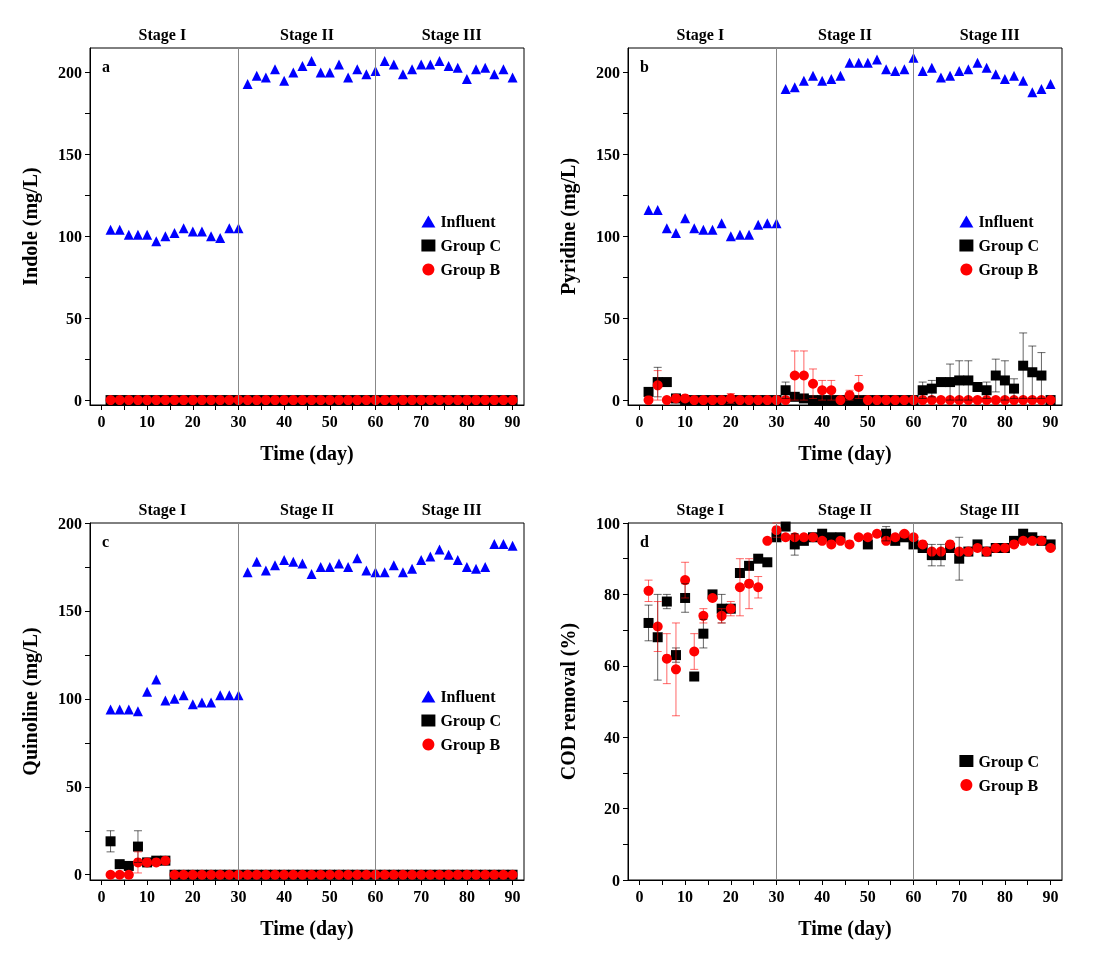 The image size is (1093, 966). What do you see at coordinates (644, 541) in the screenshot?
I see `annotation: d` at bounding box center [644, 541].